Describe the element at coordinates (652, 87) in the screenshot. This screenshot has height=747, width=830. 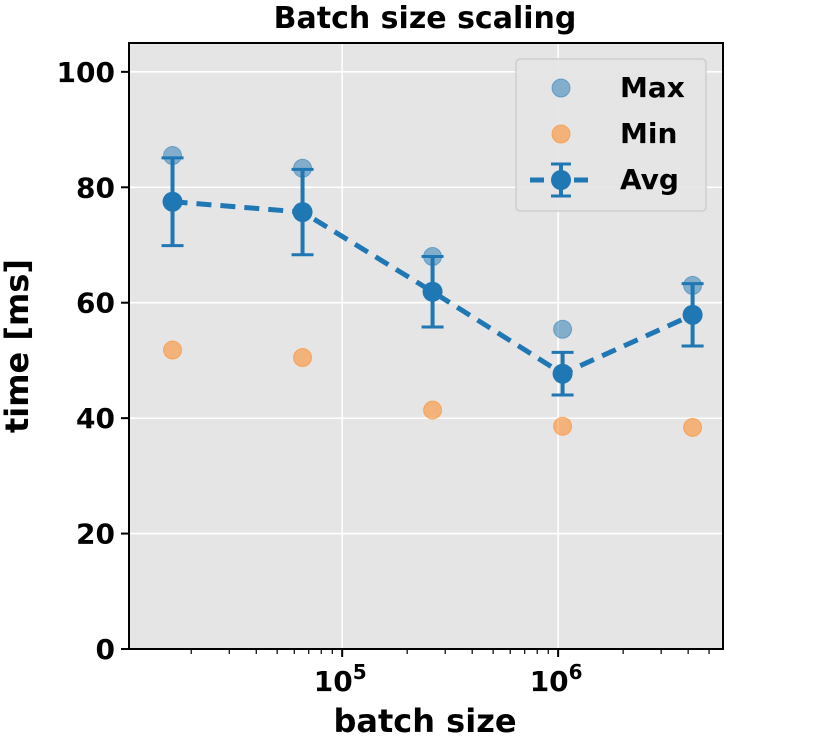
I see `legend-label-max: Max` at that location.